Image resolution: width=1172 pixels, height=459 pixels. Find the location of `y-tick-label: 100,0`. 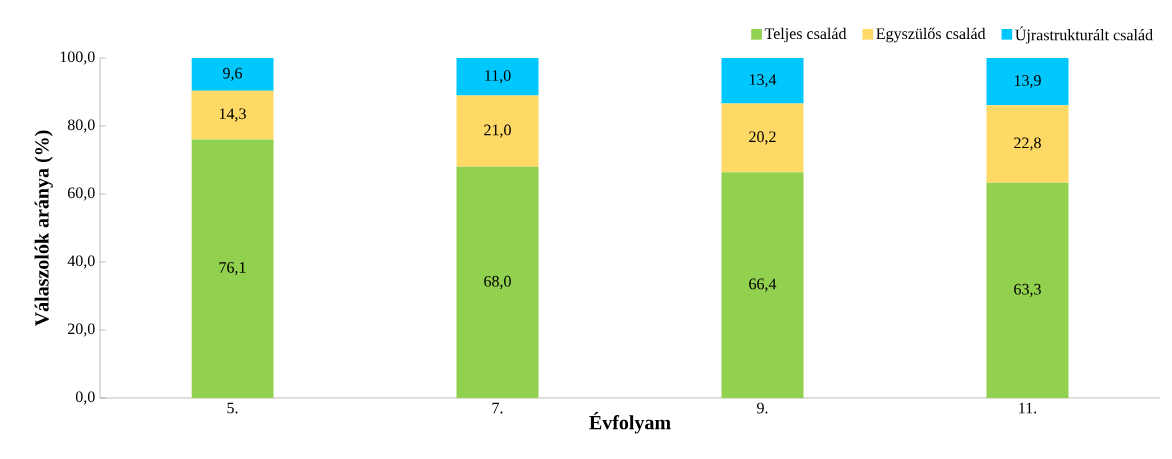

y-tick-label: 100,0 is located at coordinates (77, 58).